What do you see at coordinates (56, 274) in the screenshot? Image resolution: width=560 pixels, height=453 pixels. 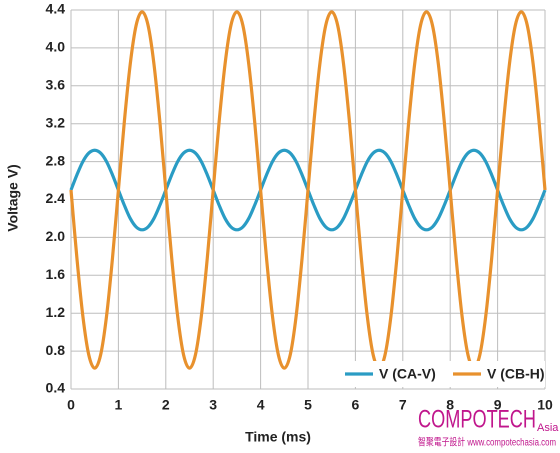 I see `y-tick-label: 1.6` at bounding box center [56, 274].